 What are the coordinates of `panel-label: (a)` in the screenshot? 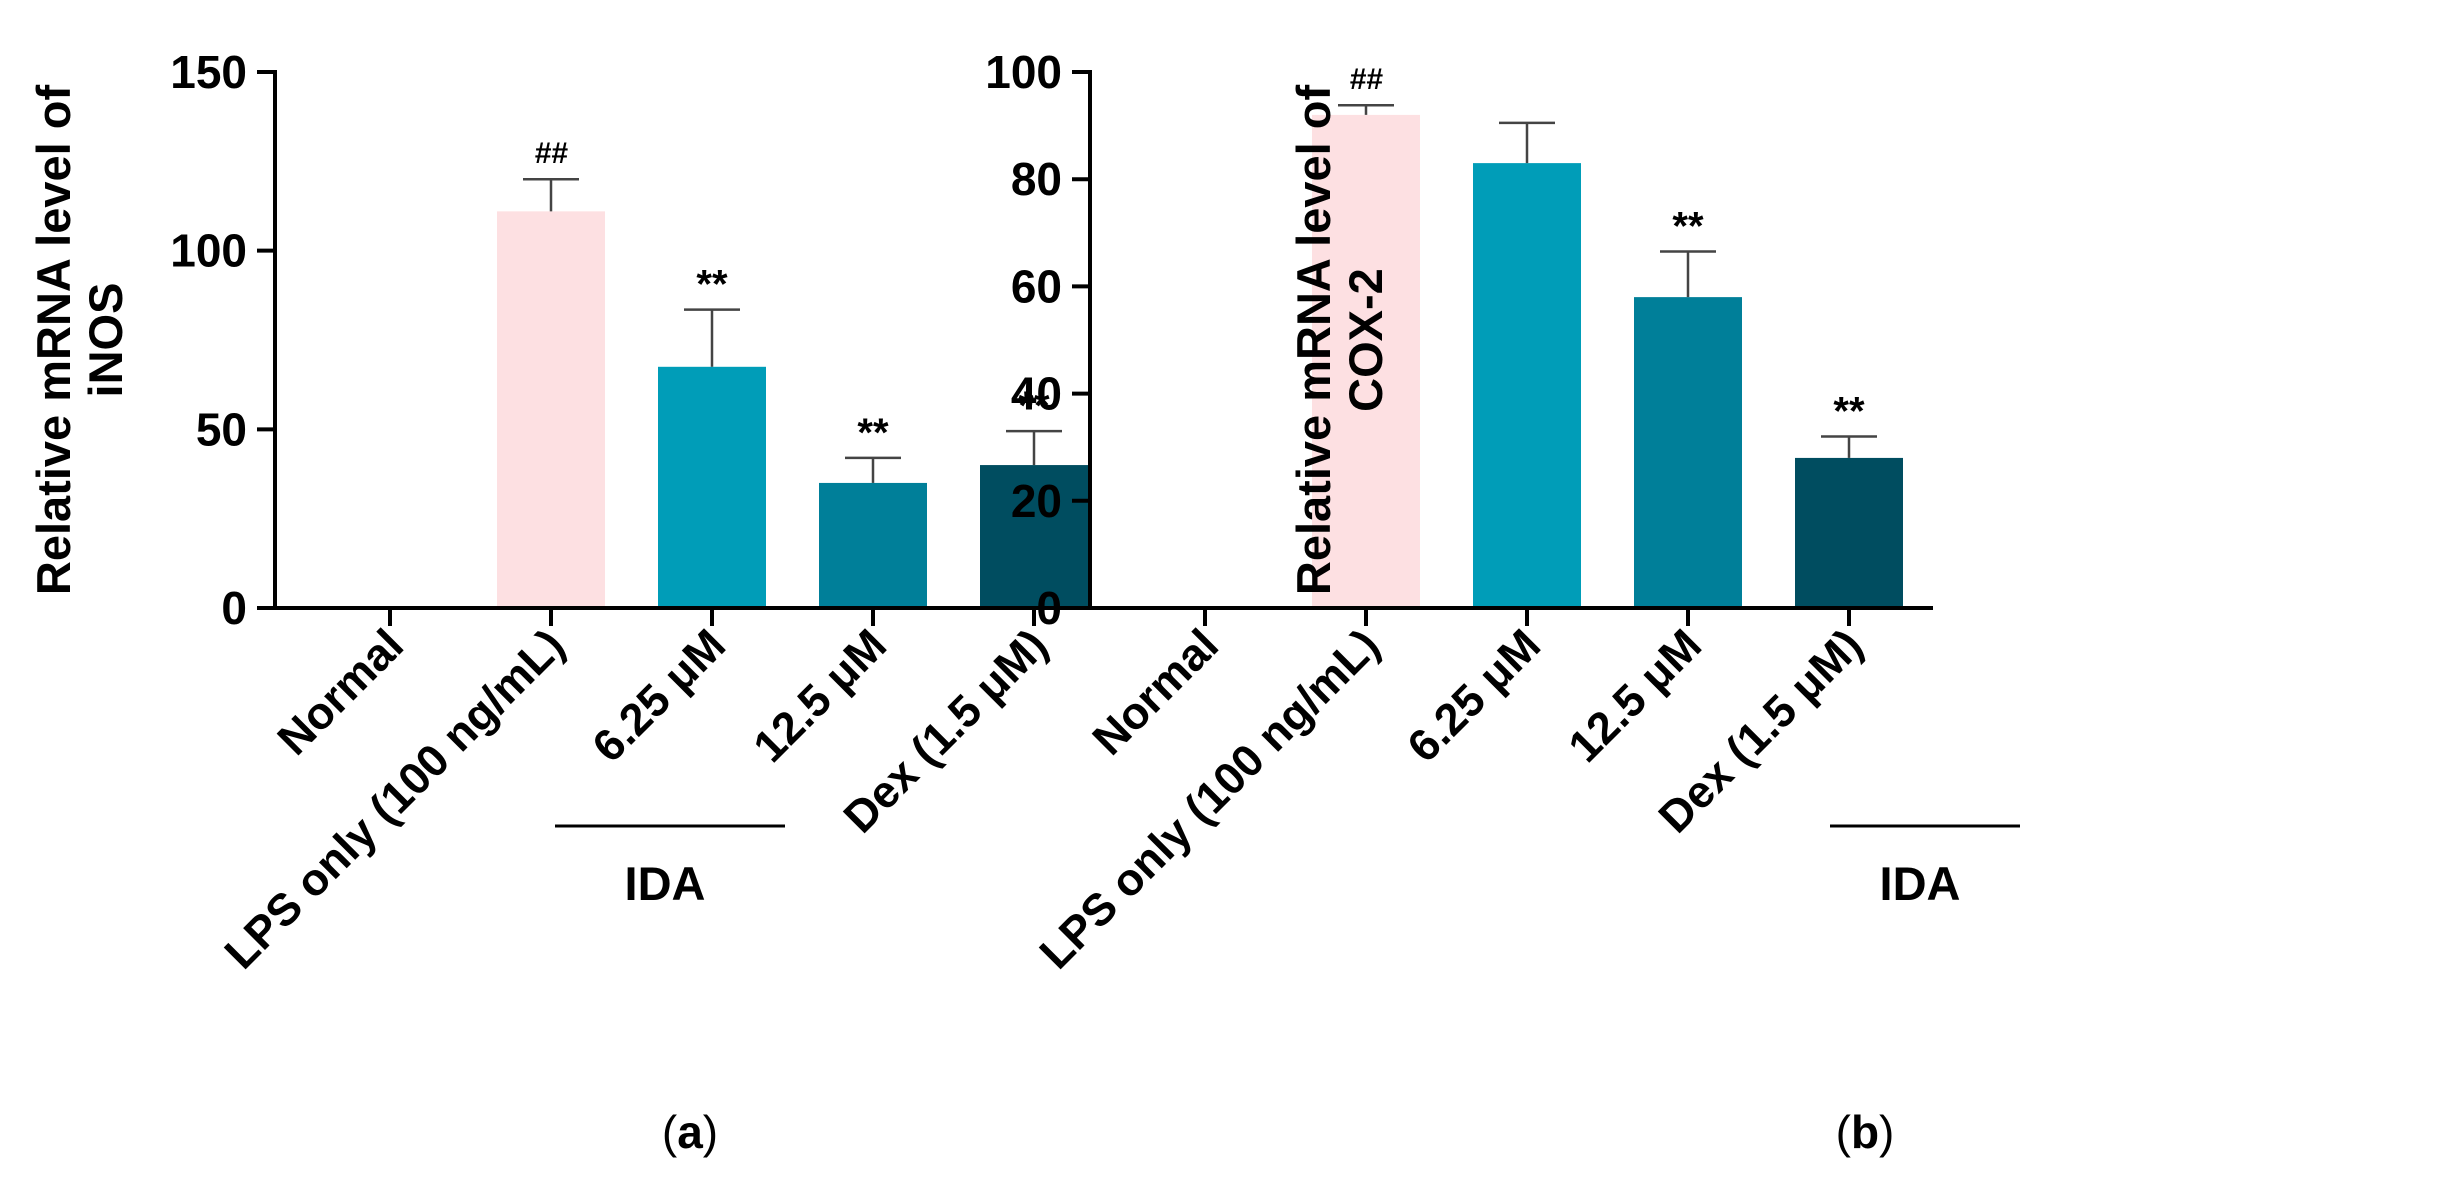 It's located at (690, 1132).